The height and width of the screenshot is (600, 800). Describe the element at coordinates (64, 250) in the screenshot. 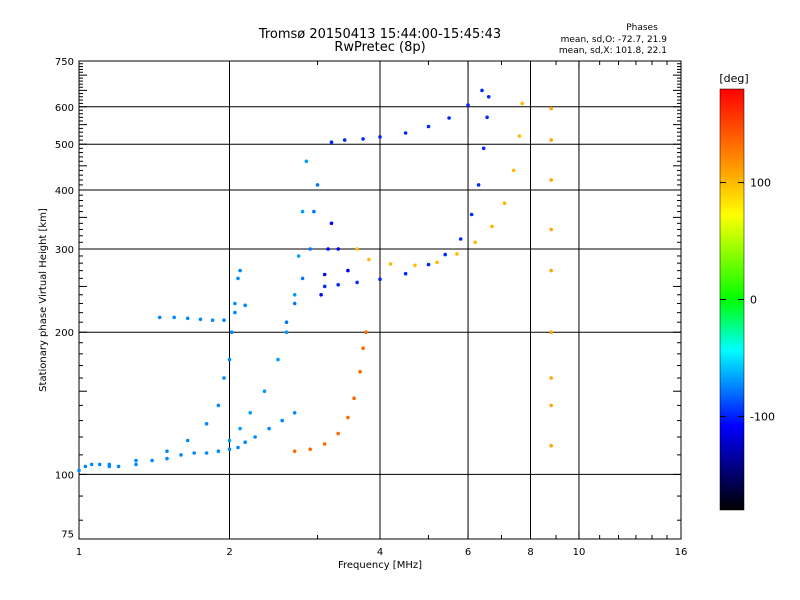

I see `y-tick-label: 300` at that location.